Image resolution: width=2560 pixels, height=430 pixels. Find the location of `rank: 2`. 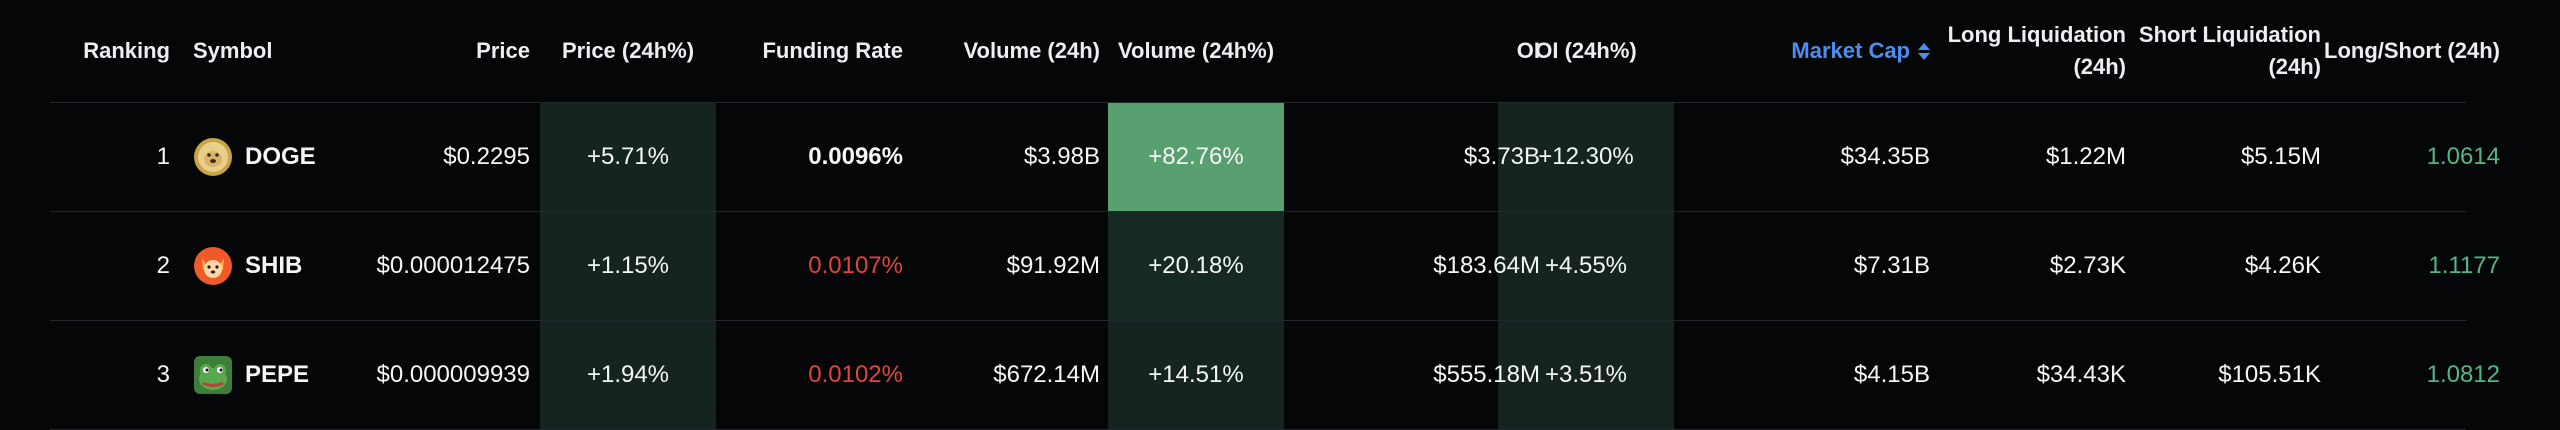

rank: 2 is located at coordinates (163, 265).